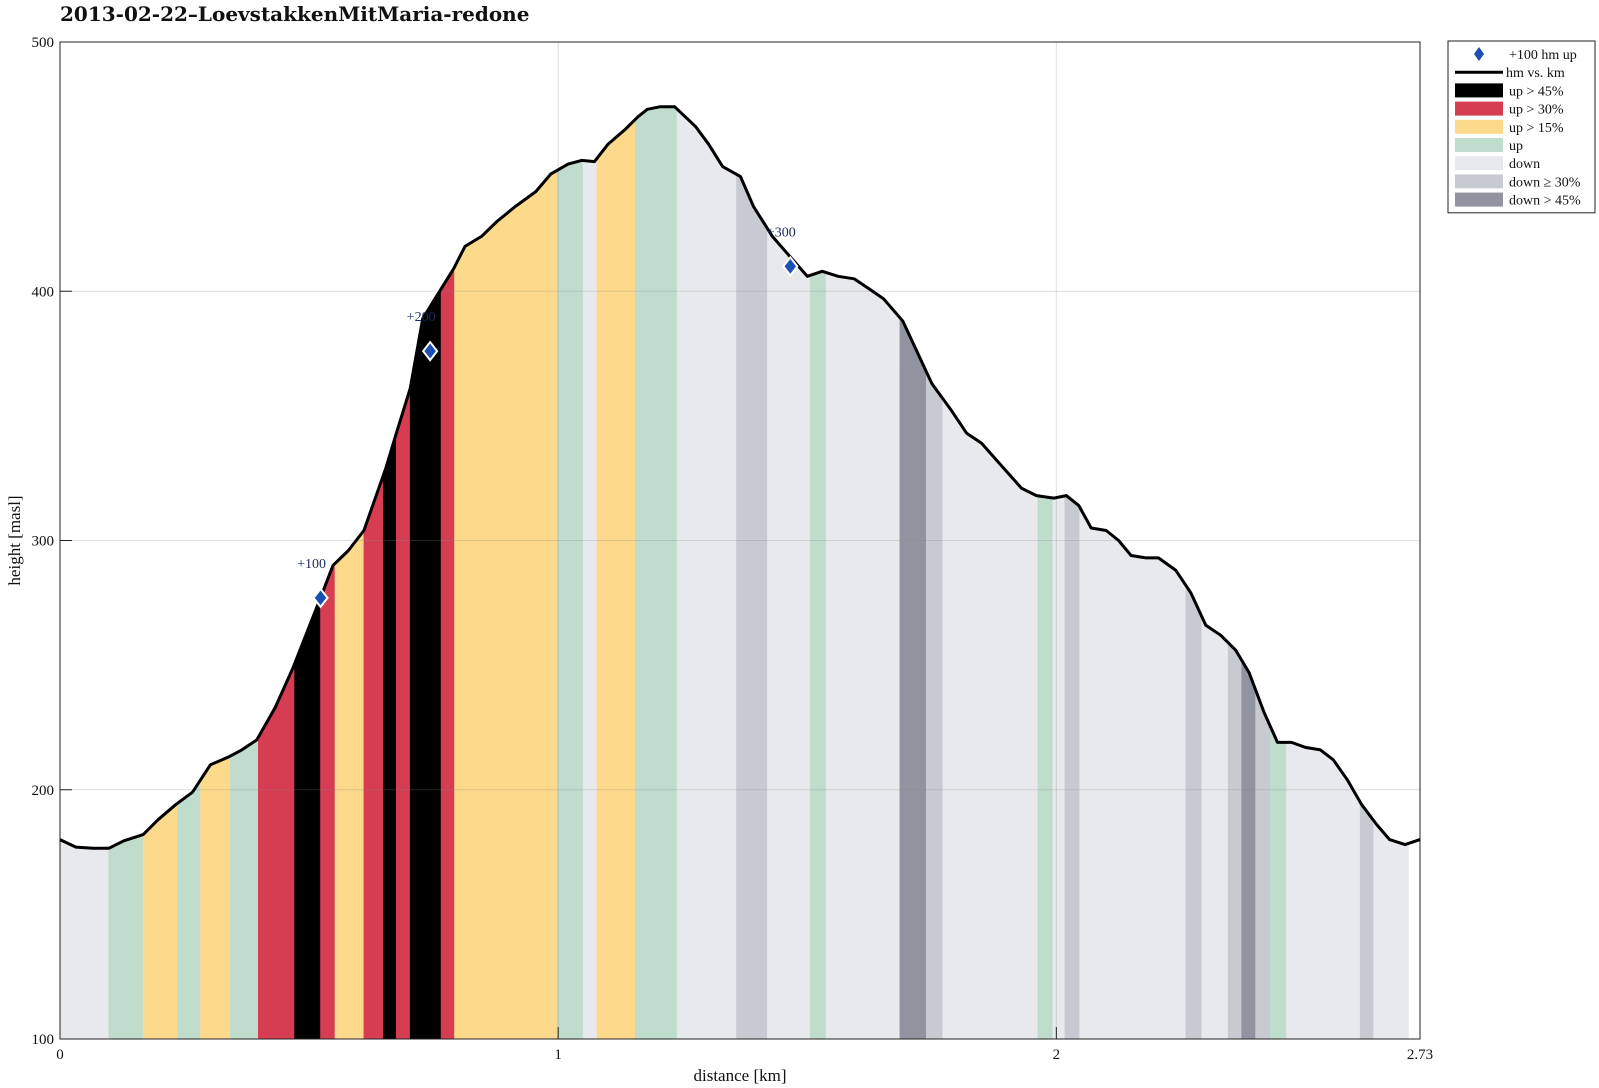 This screenshot has width=1599, height=1088. I want to click on chart-title: 2013-02-22–LoevstakkenMitMaria-redone, so click(294, 14).